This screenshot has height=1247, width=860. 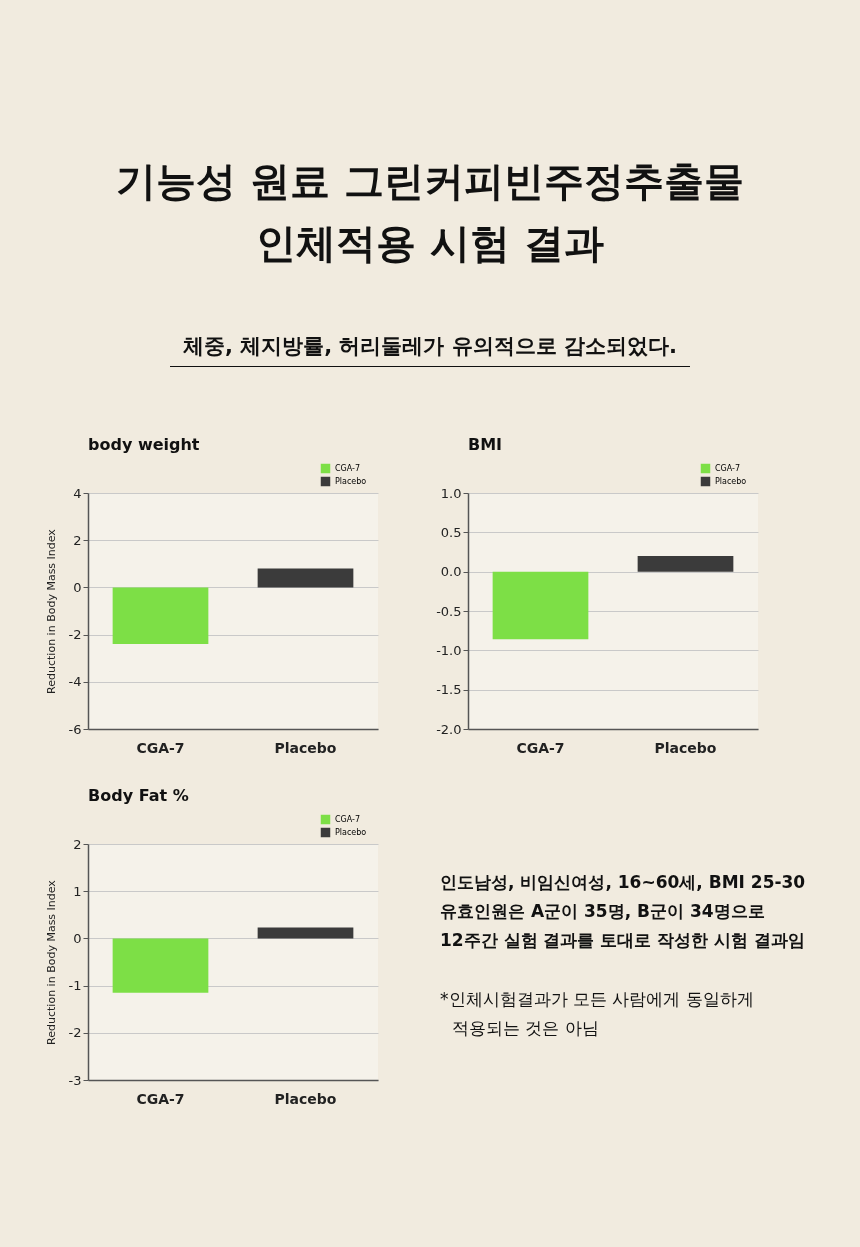 What do you see at coordinates (75, 986) in the screenshot?
I see `y-tick-label: -1` at bounding box center [75, 986].